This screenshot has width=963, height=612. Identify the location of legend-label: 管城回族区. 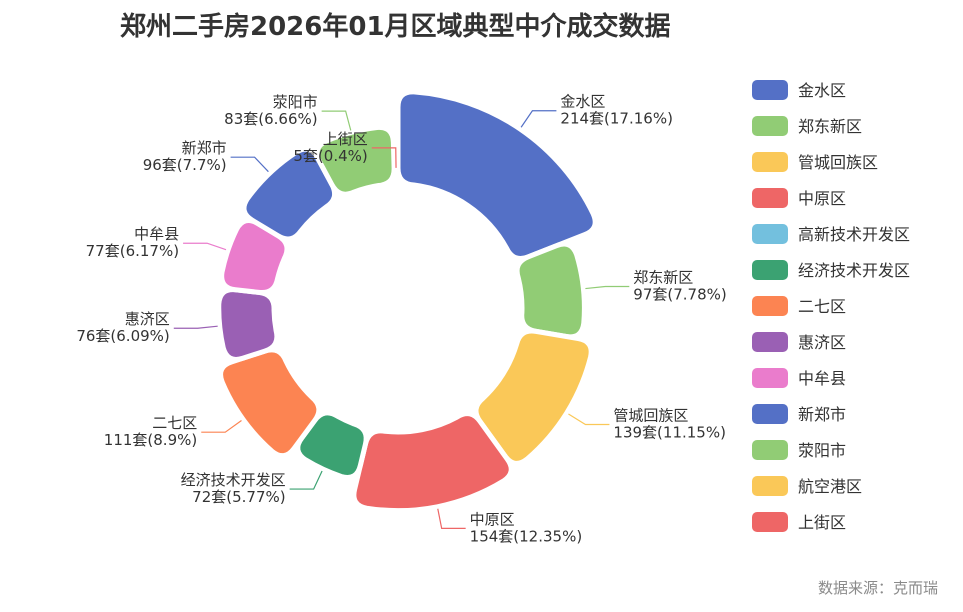
(838, 162).